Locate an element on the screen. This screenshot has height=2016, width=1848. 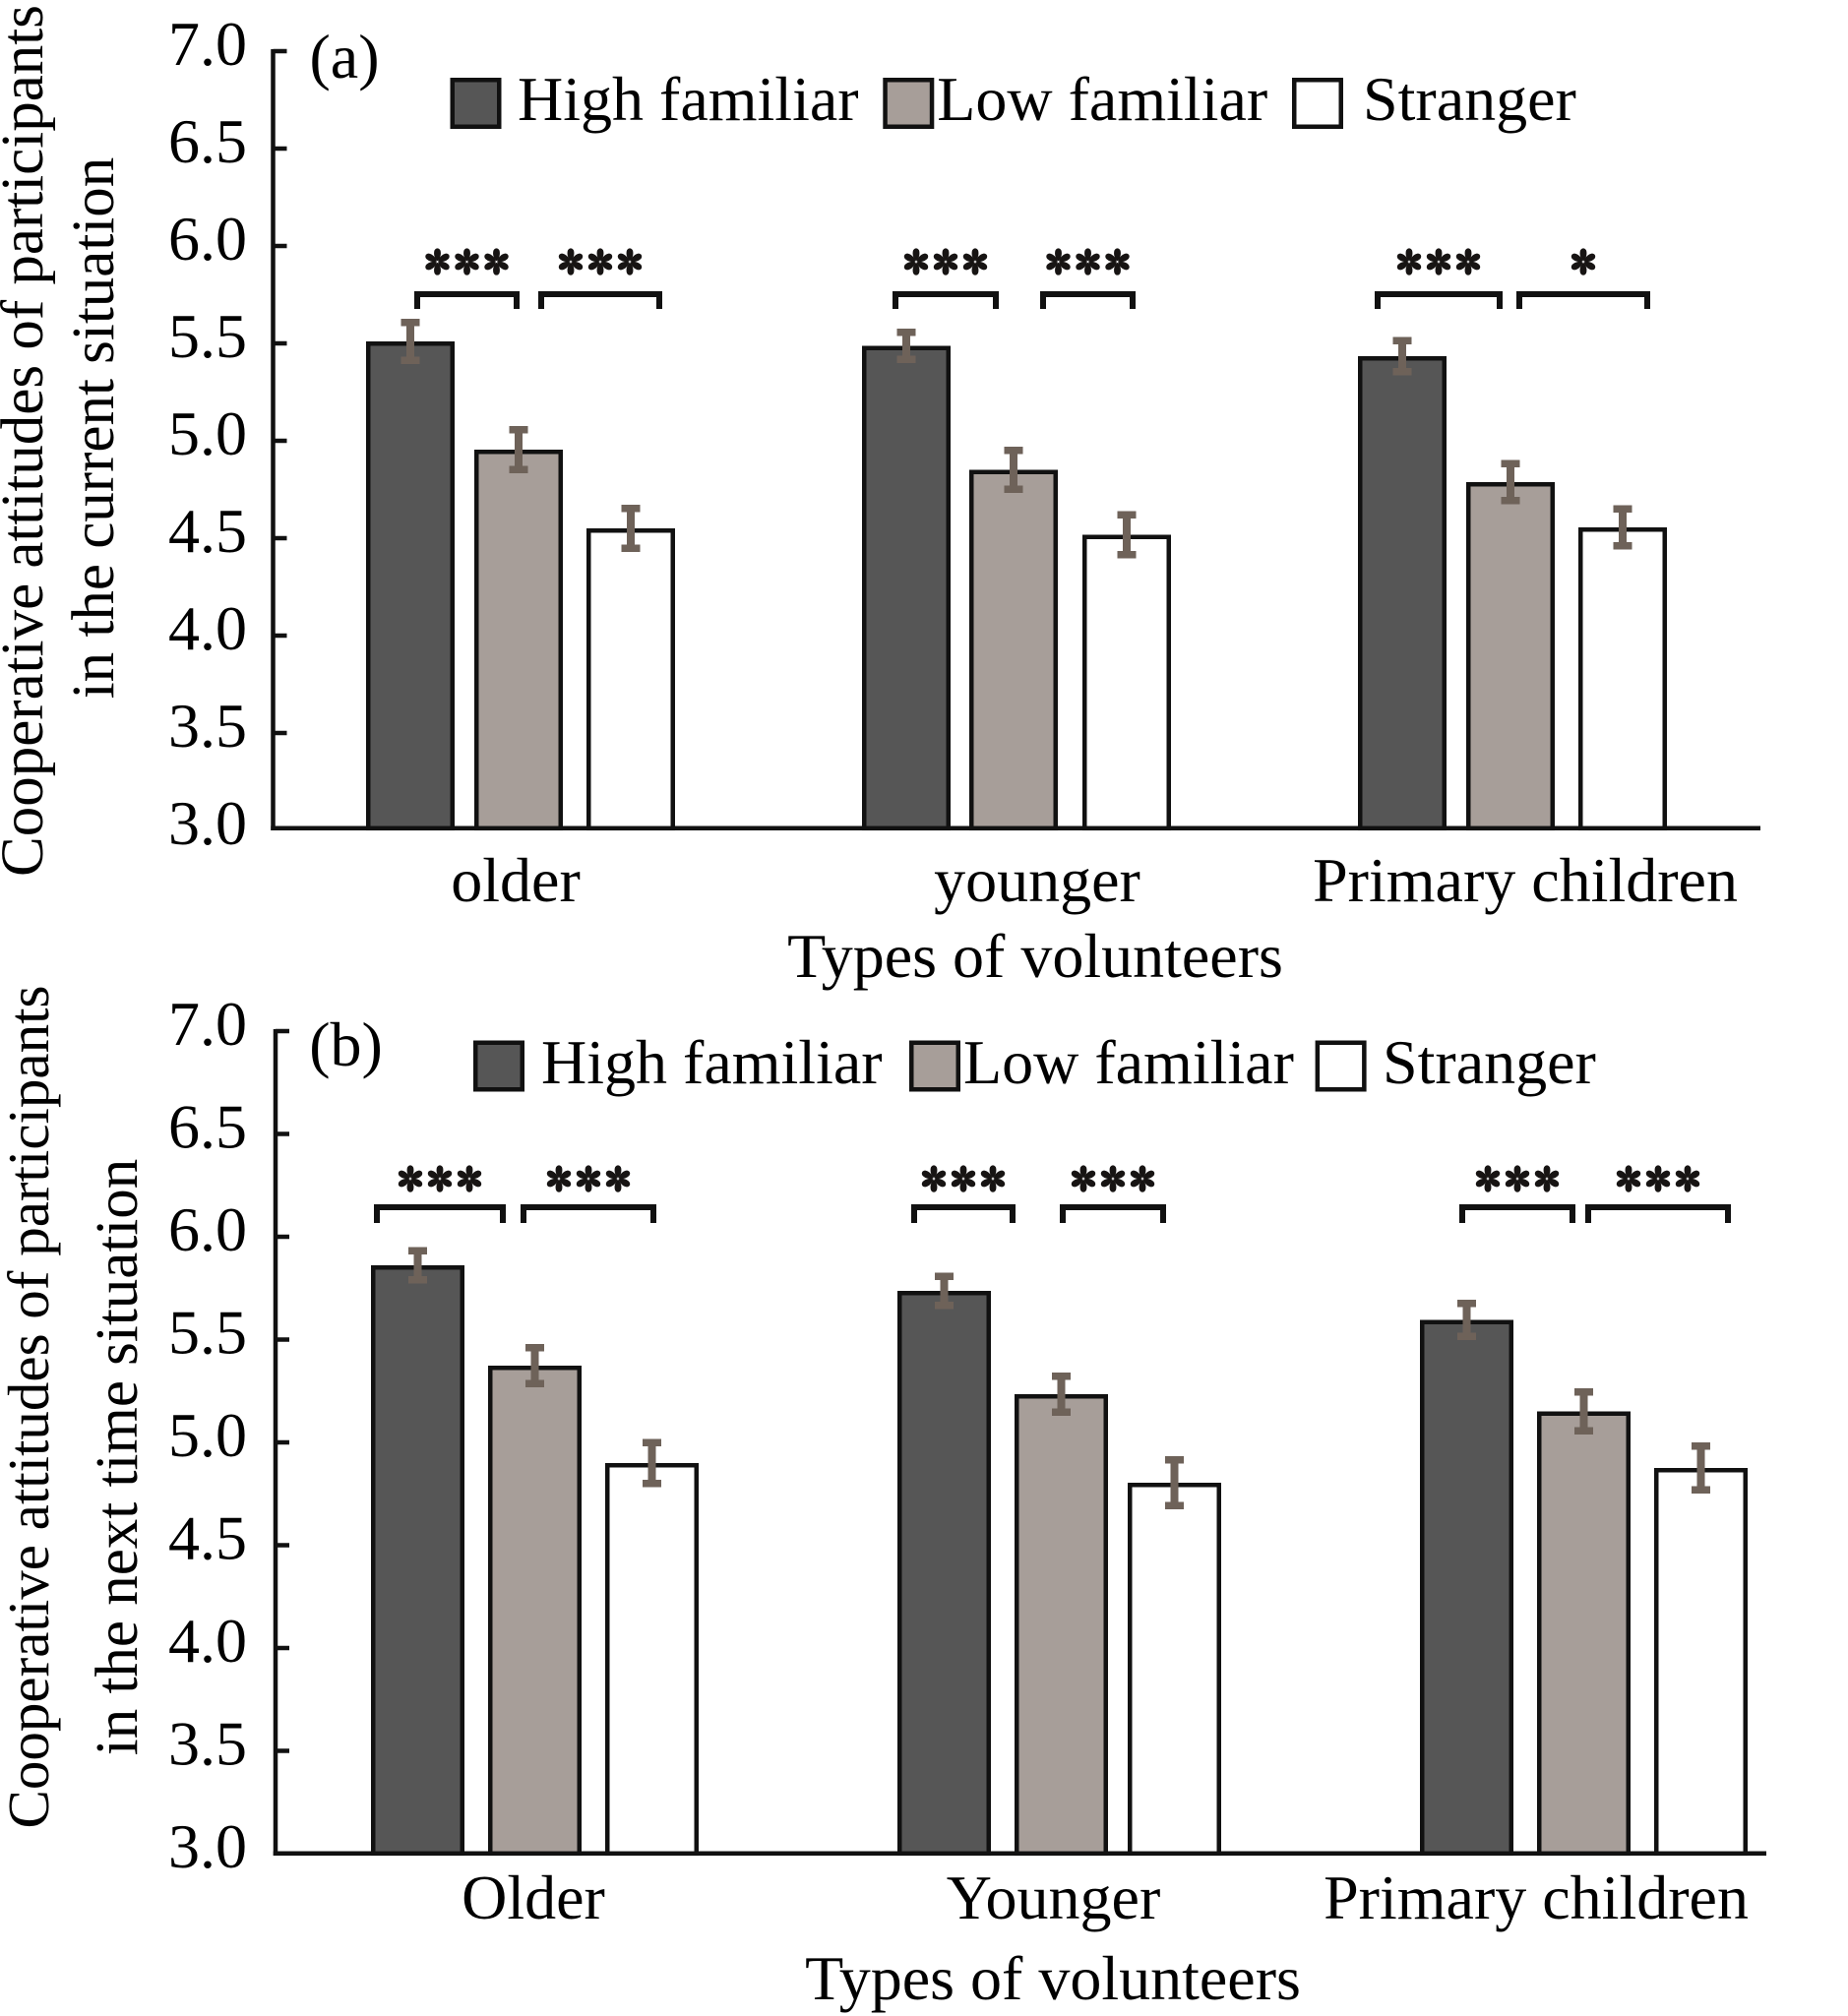
svg-text: in the current situation is located at coordinates (94, 429).